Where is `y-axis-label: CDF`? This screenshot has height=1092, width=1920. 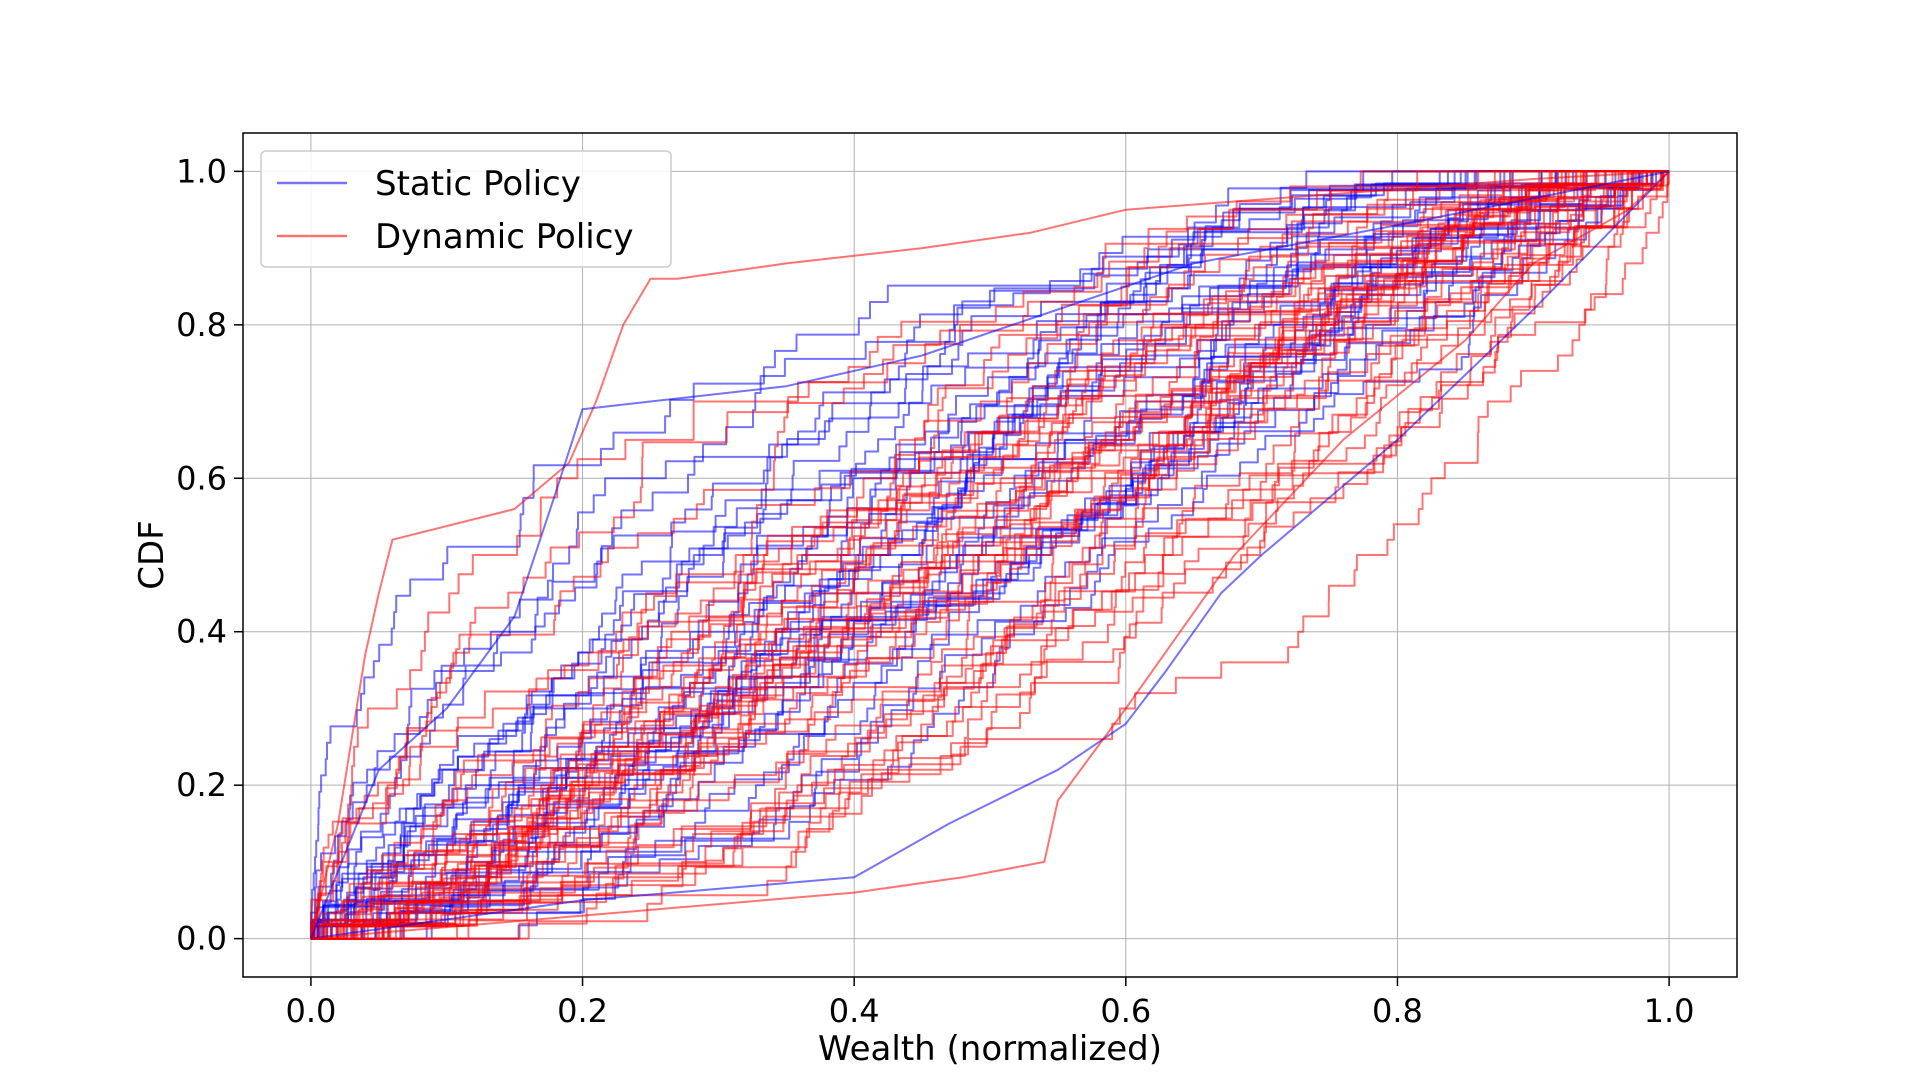
y-axis-label: CDF is located at coordinates (152, 554).